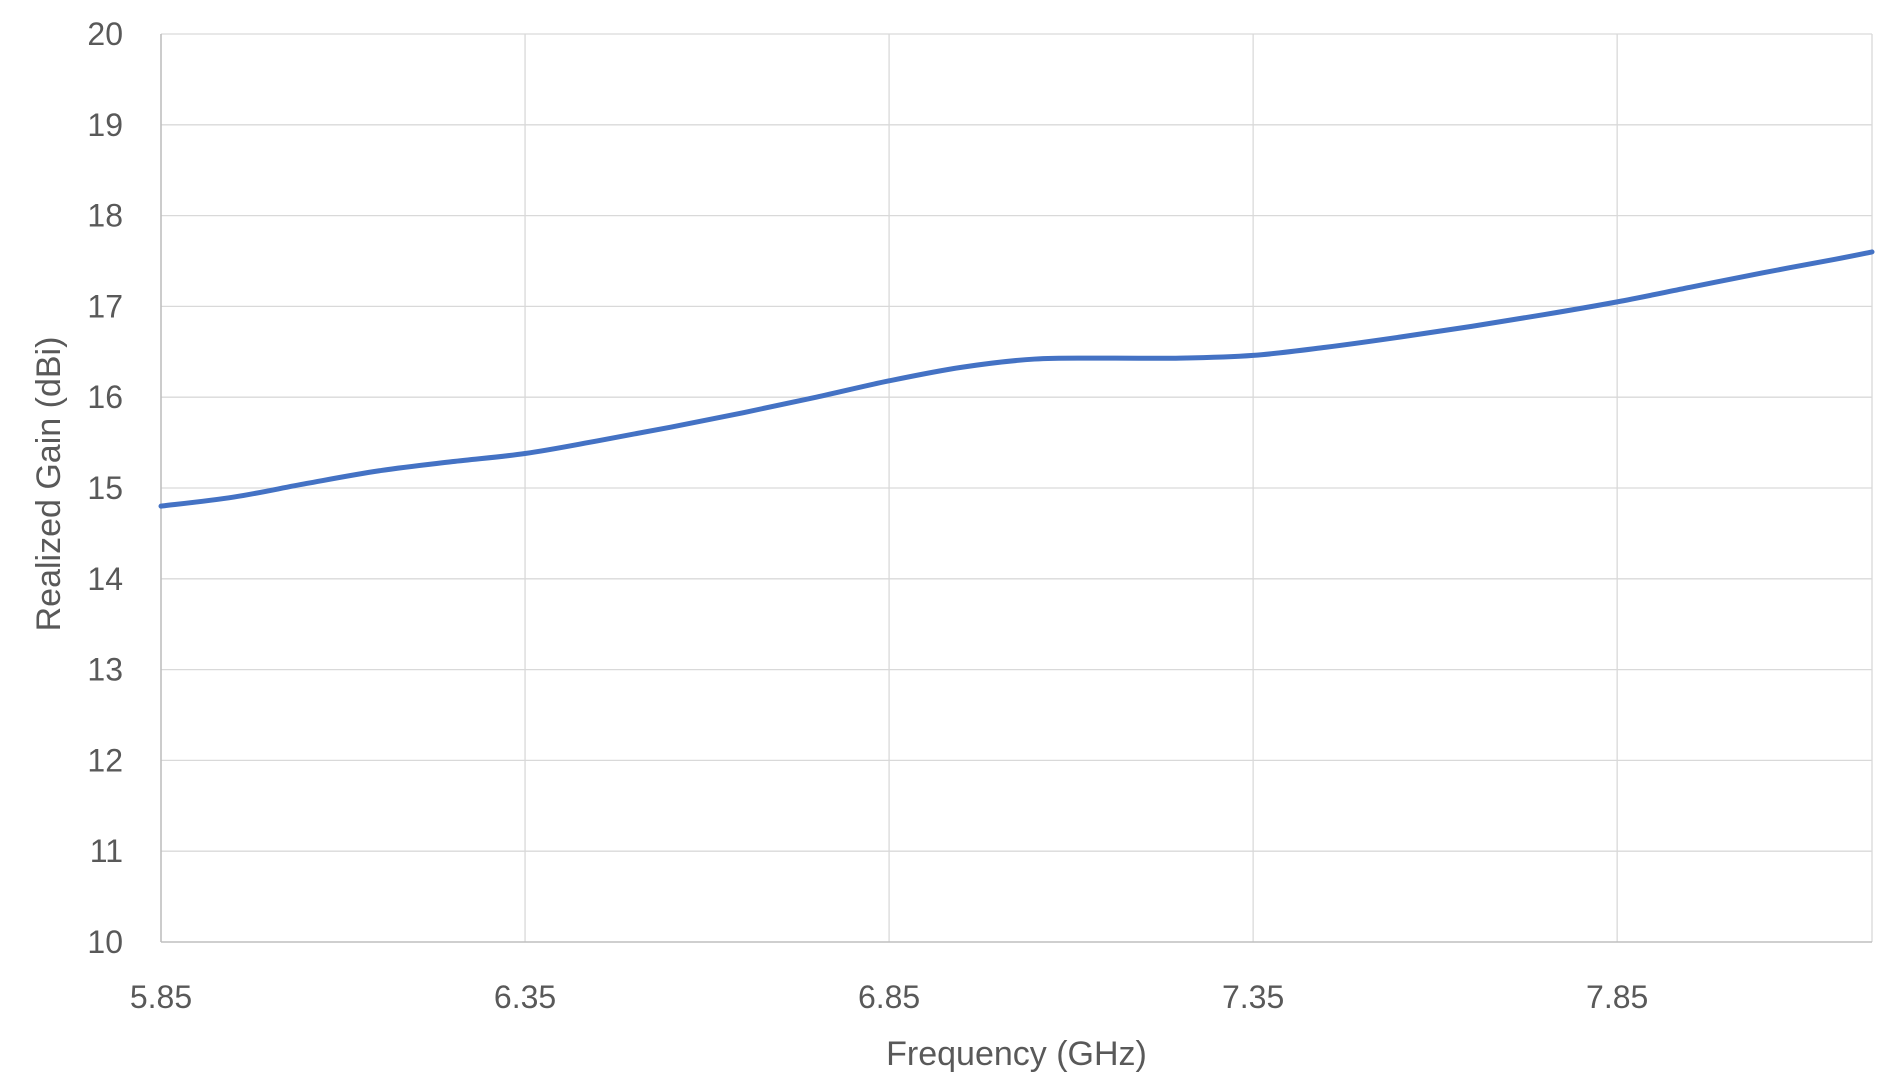  What do you see at coordinates (105, 760) in the screenshot?
I see `y-tick-label: 12` at bounding box center [105, 760].